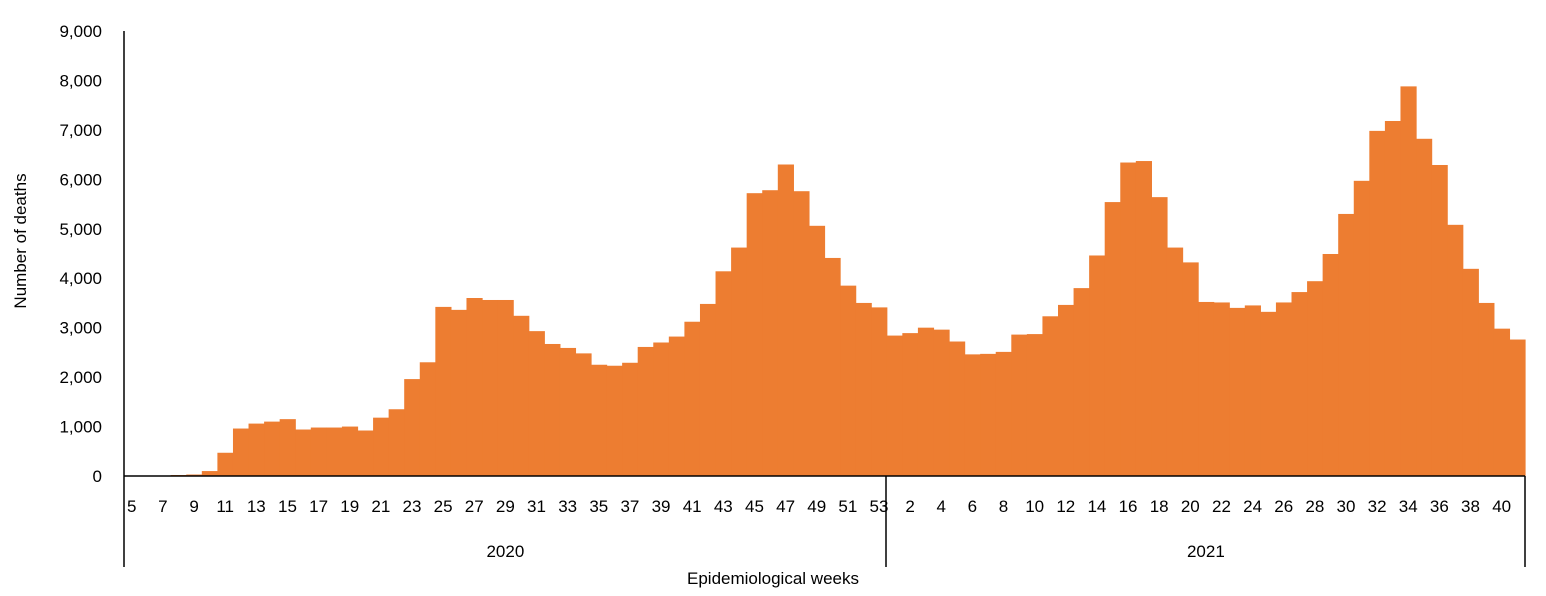  I want to click on x-tick-label: 33, so click(567, 506).